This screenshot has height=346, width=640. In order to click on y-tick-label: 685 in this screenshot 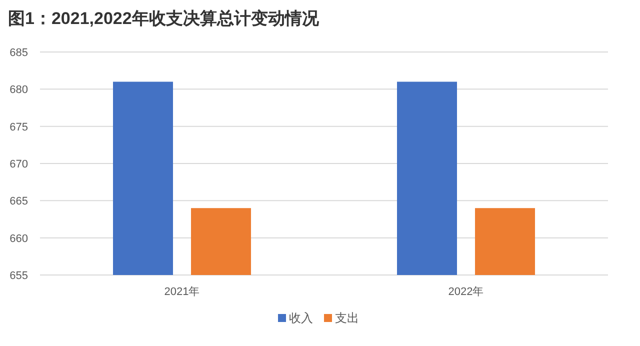, I will do `click(19, 53)`.